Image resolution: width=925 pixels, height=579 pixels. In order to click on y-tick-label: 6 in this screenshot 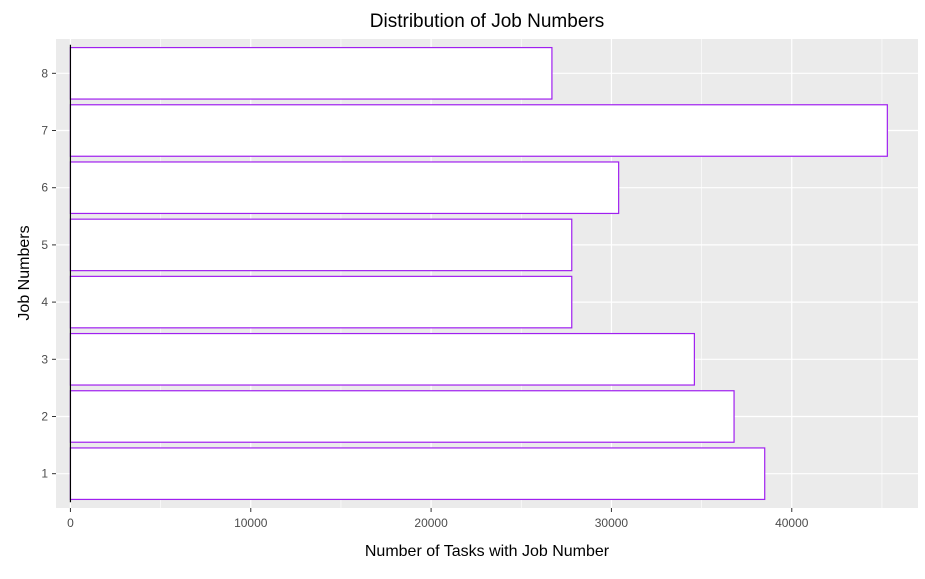, I will do `click(44, 188)`.